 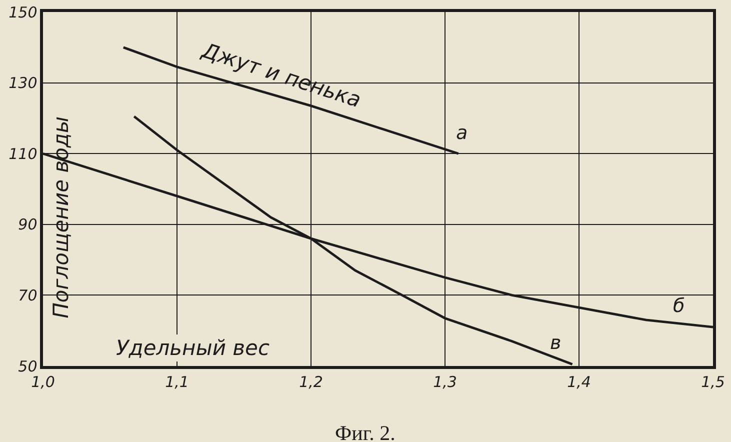 I want to click on series-label: а, so click(x=462, y=133).